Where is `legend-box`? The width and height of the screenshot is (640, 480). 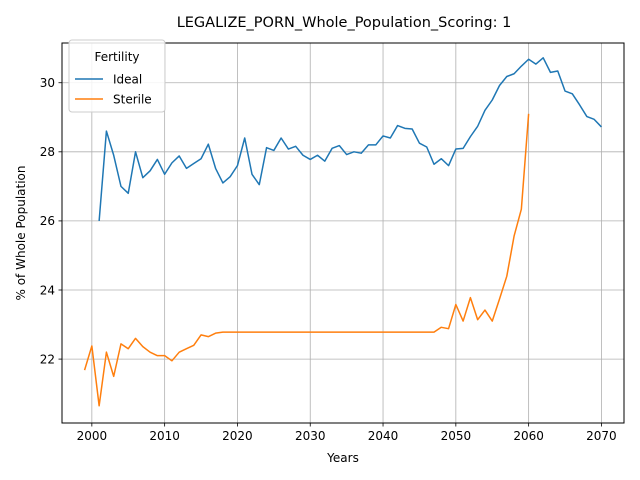 legend-box is located at coordinates (117, 76).